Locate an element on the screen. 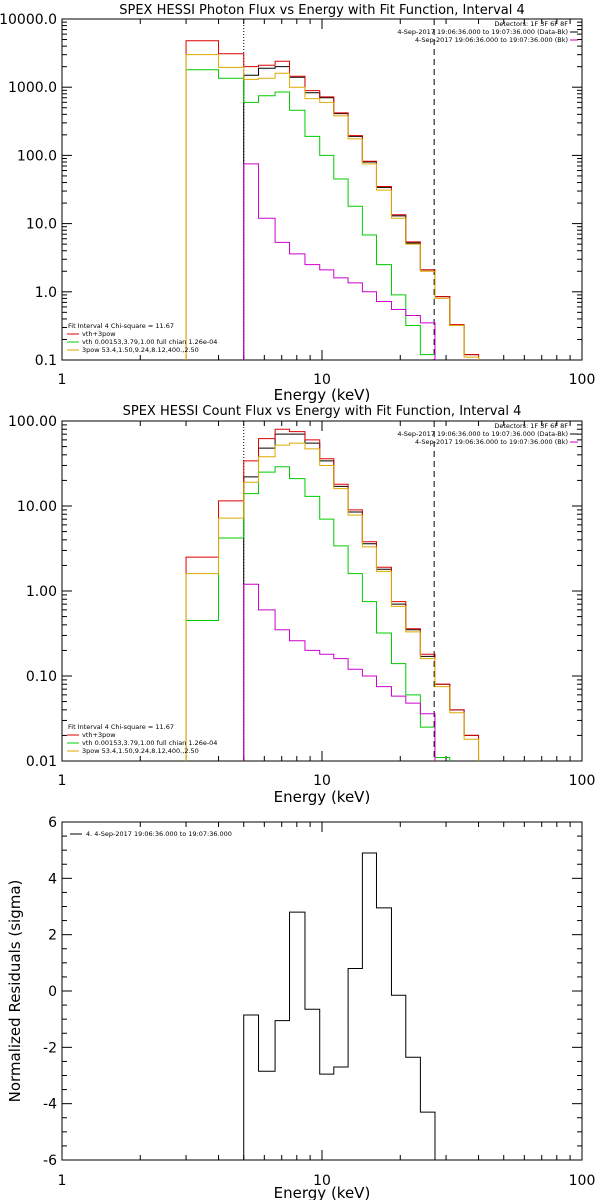  y-axis-label: Normalized Residuals (sigma) is located at coordinates (15, 991).